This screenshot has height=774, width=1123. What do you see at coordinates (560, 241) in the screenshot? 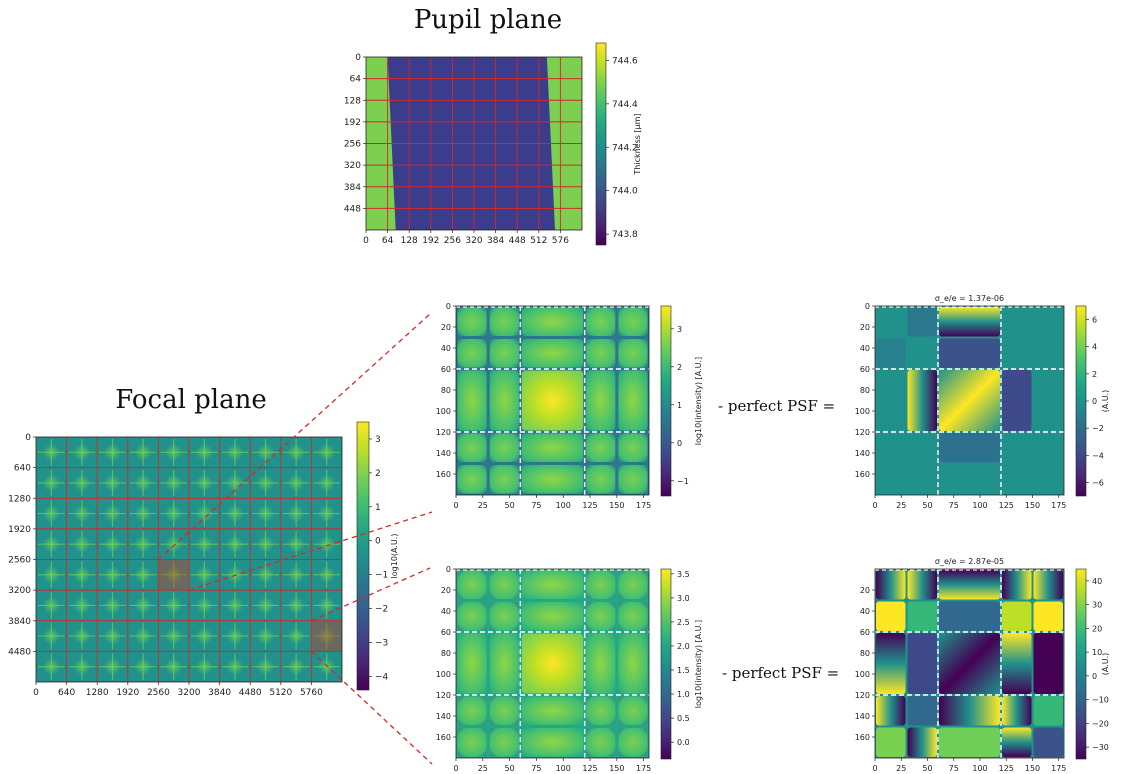
I see `x-tick-label: 576` at bounding box center [560, 241].